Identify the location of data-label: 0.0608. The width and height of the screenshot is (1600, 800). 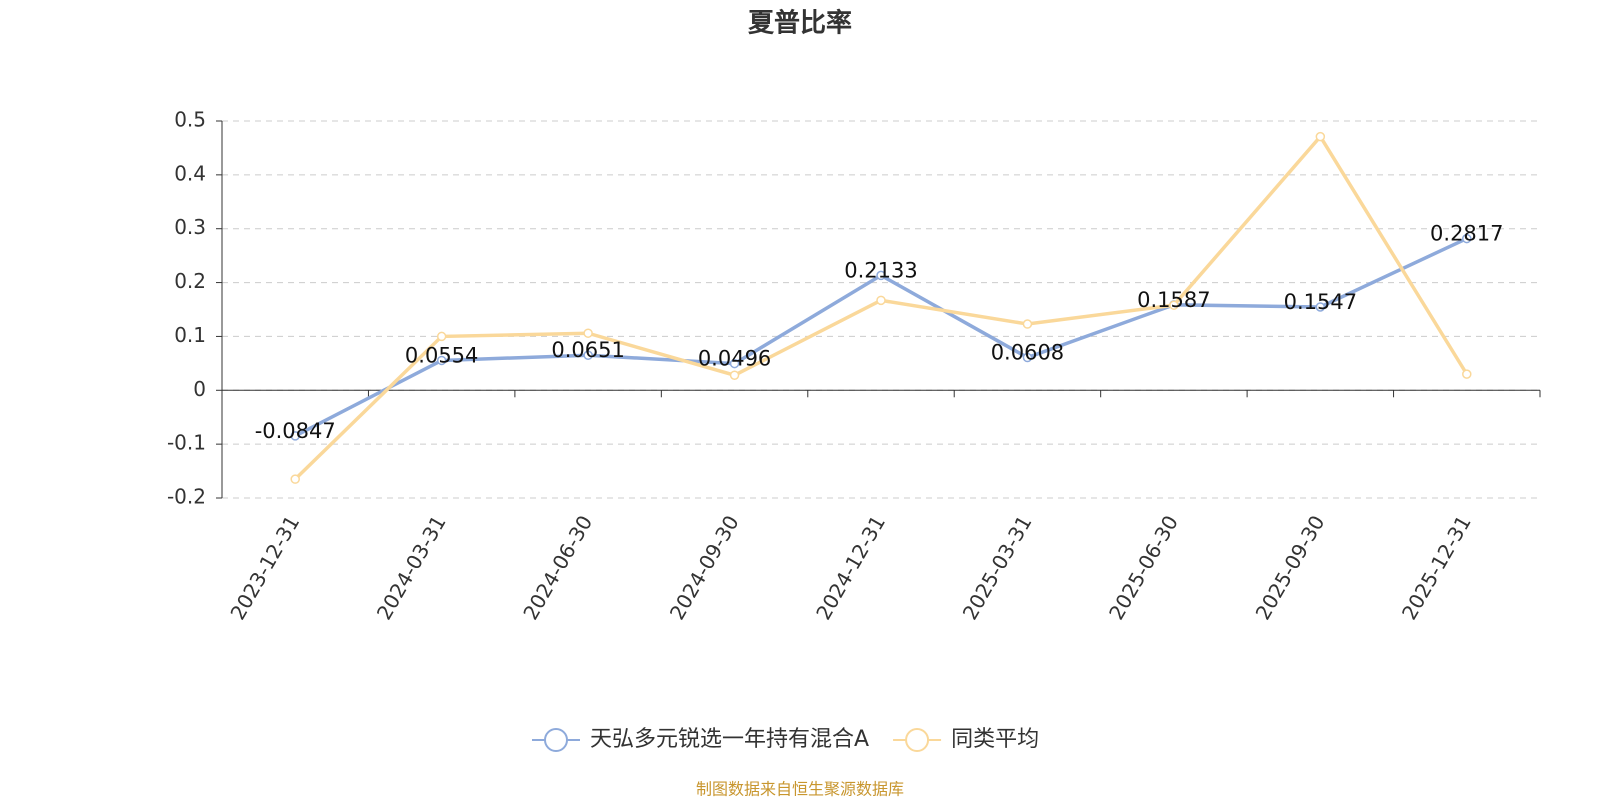
(1027, 353).